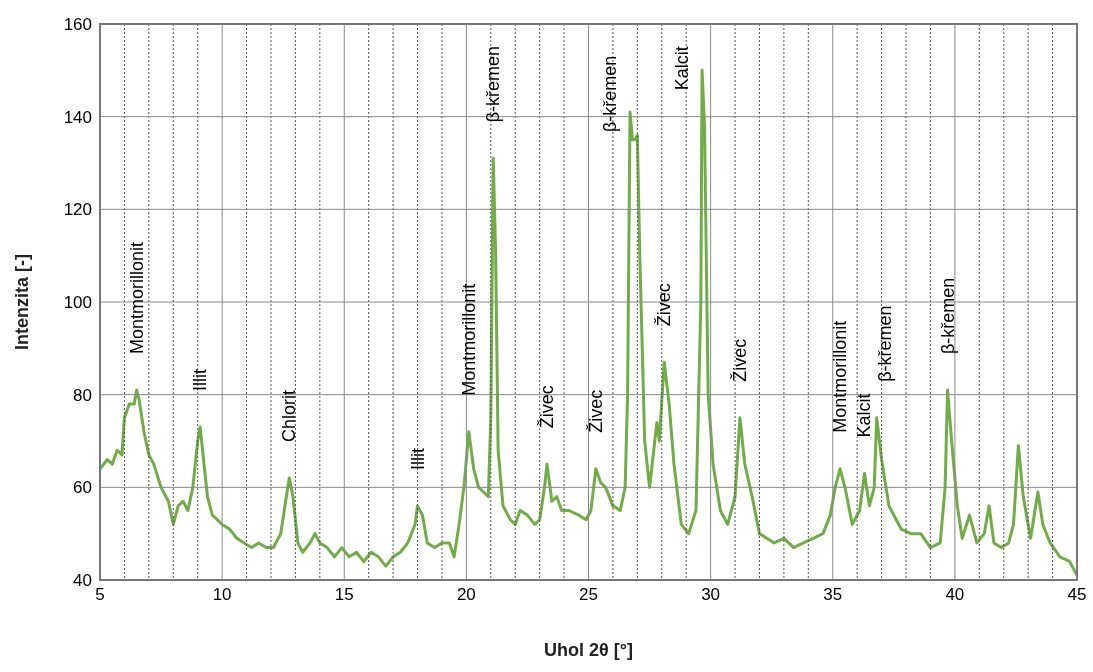 Image resolution: width=1093 pixels, height=672 pixels. Describe the element at coordinates (955, 595) in the screenshot. I see `x-tick-label: 40` at that location.